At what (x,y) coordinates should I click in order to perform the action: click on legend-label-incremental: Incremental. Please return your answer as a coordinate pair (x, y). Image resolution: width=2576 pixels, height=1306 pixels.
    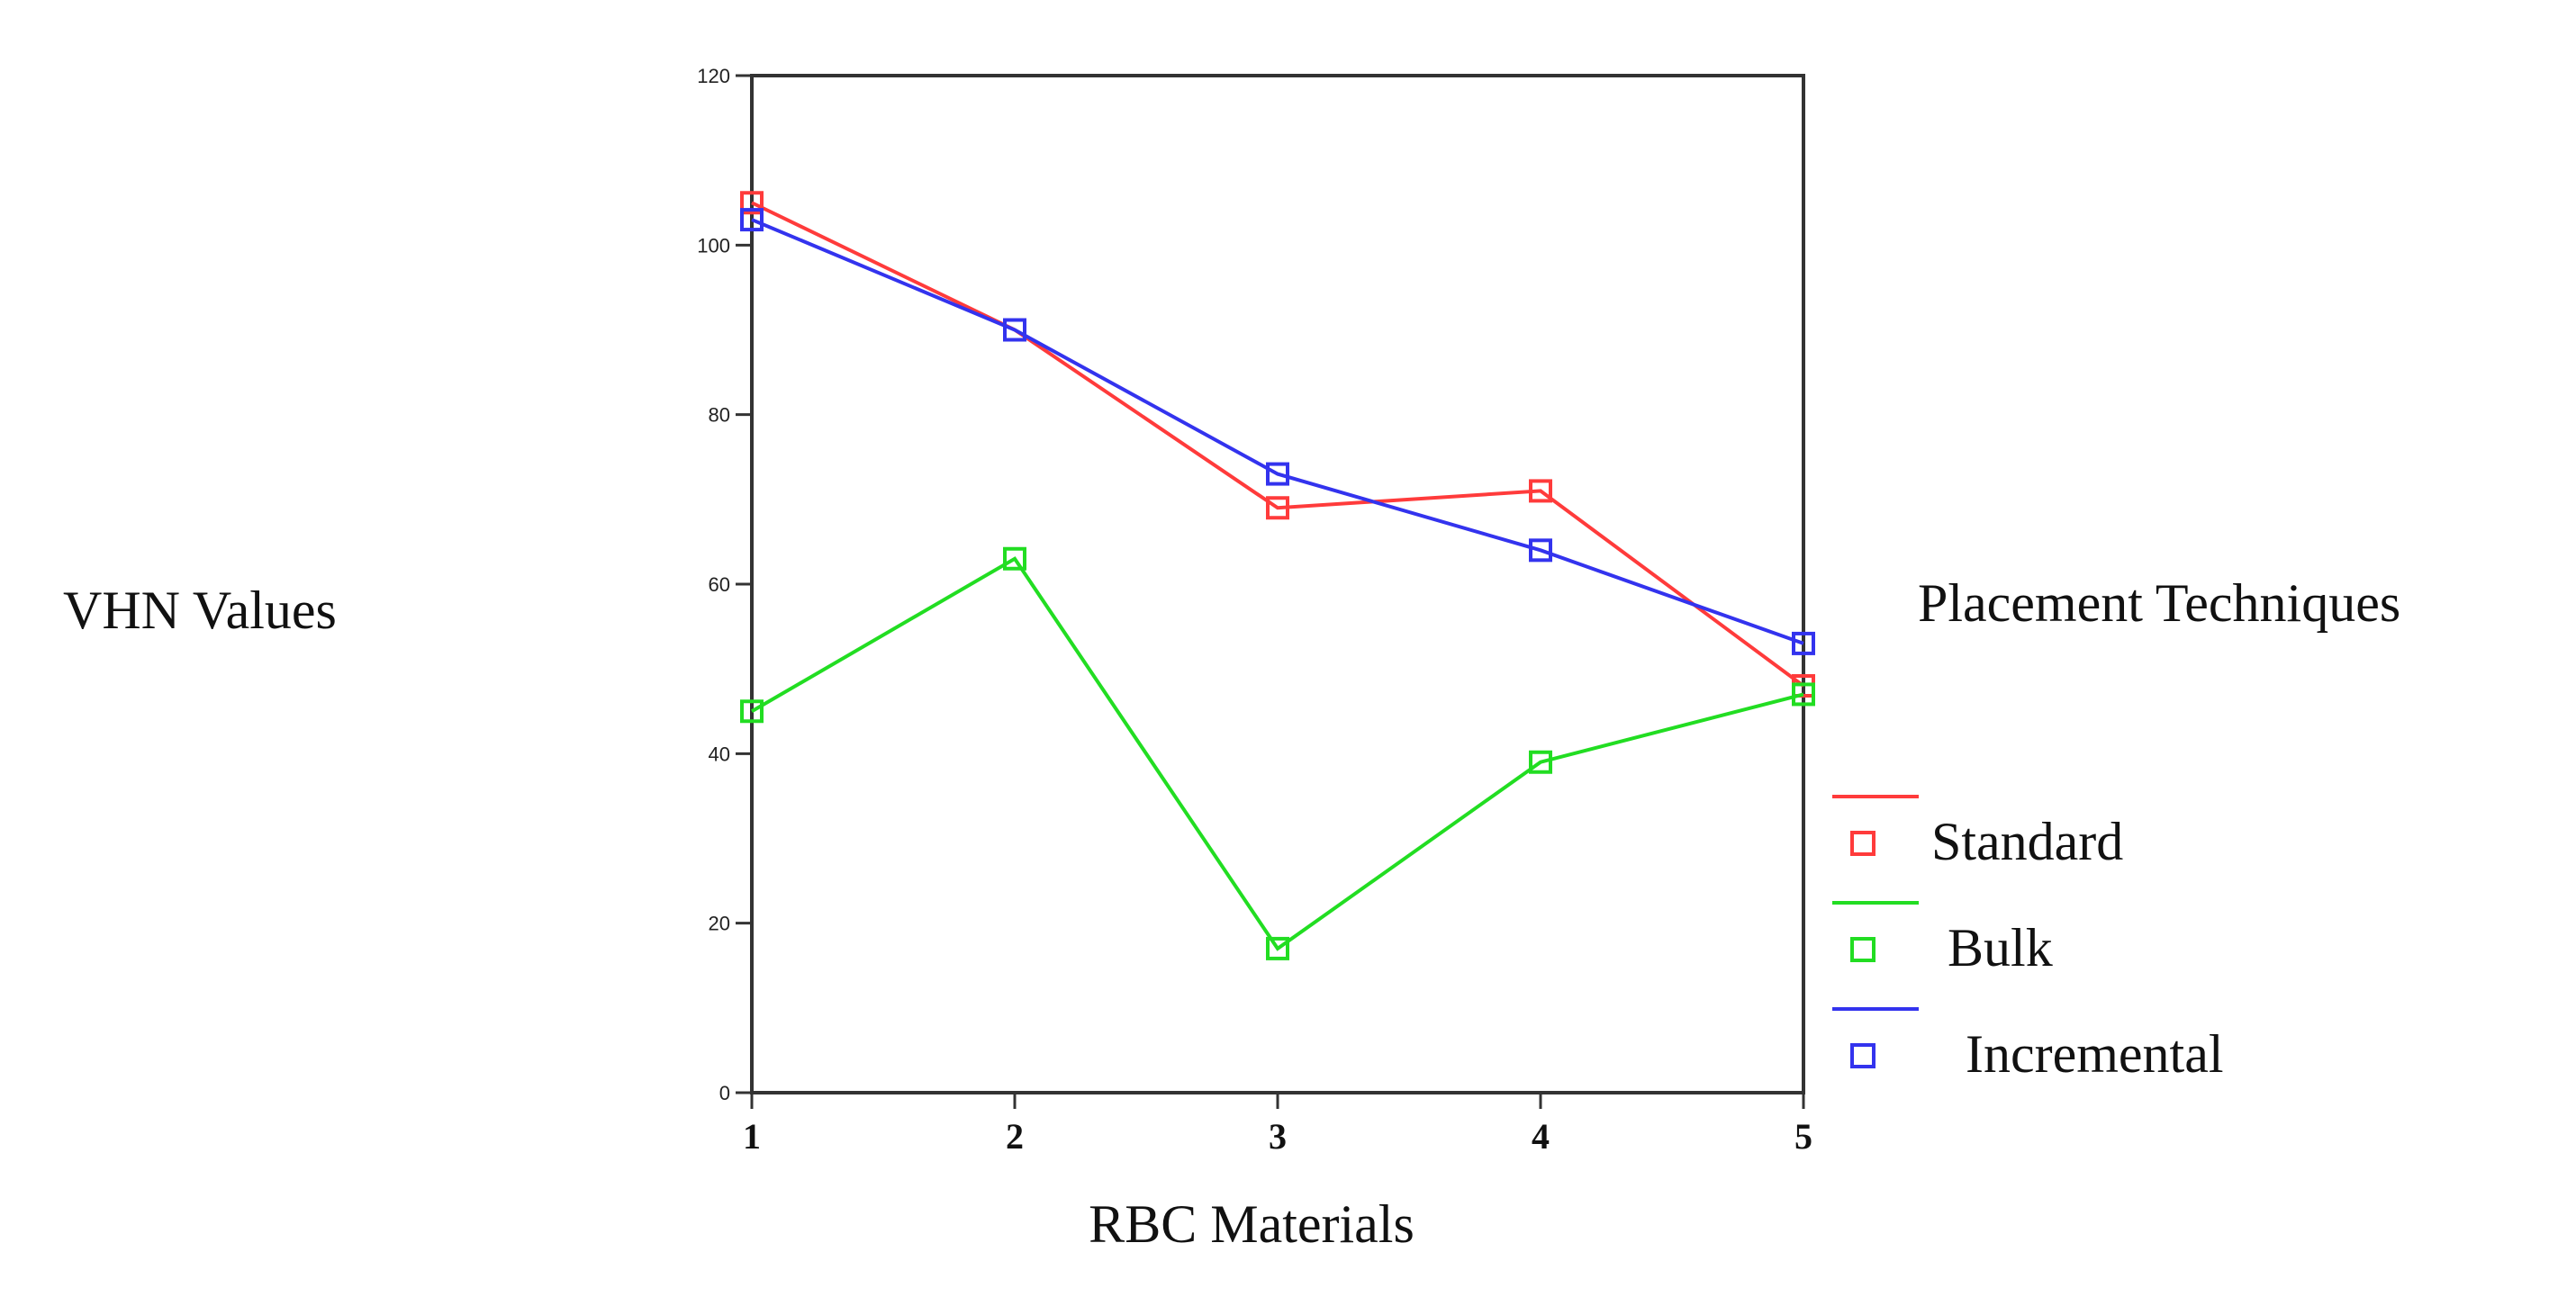
    Looking at the image, I should click on (2095, 1054).